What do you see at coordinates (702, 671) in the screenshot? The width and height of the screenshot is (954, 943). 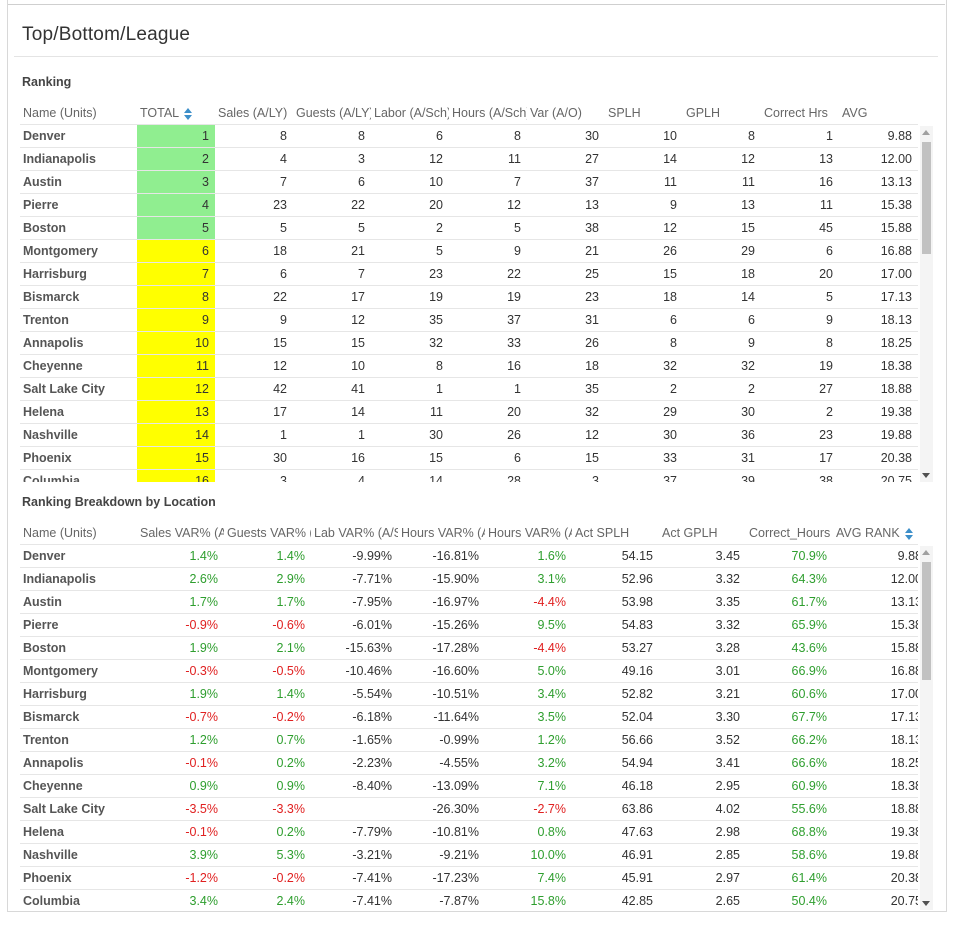 I see `table-cell: 3.01` at bounding box center [702, 671].